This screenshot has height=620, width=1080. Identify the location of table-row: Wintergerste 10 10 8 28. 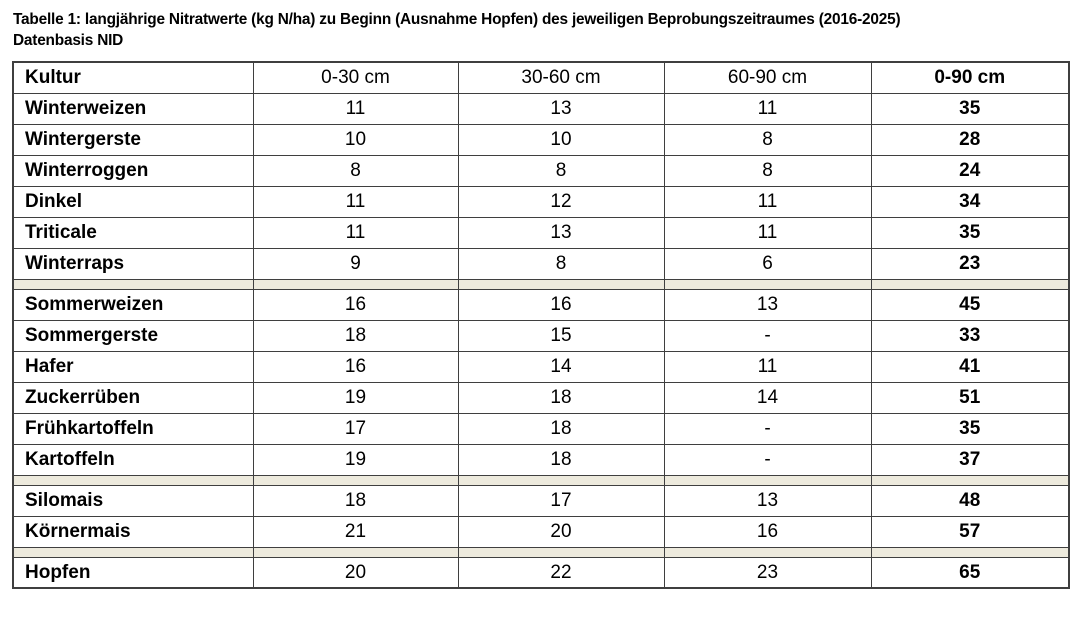
(541, 139).